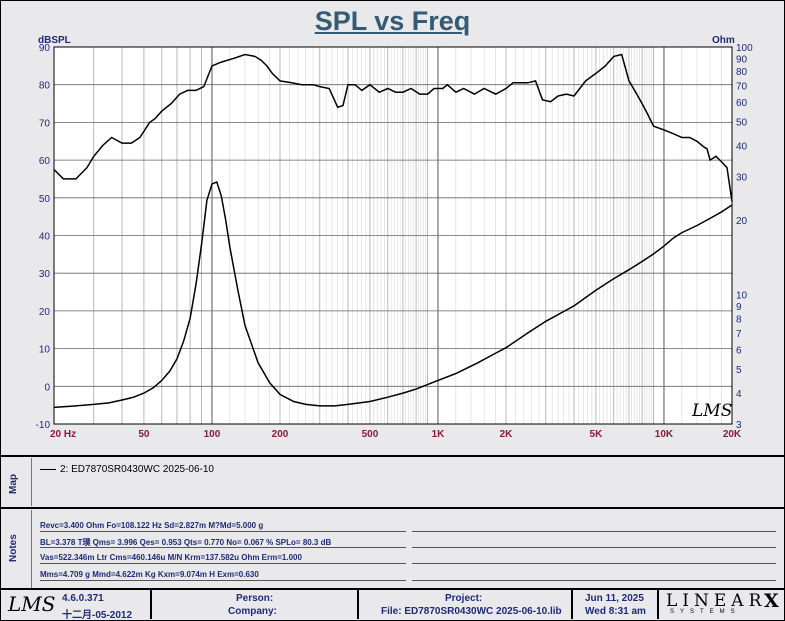 This screenshot has height=621, width=785. I want to click on x-tick-label: 50, so click(144, 434).